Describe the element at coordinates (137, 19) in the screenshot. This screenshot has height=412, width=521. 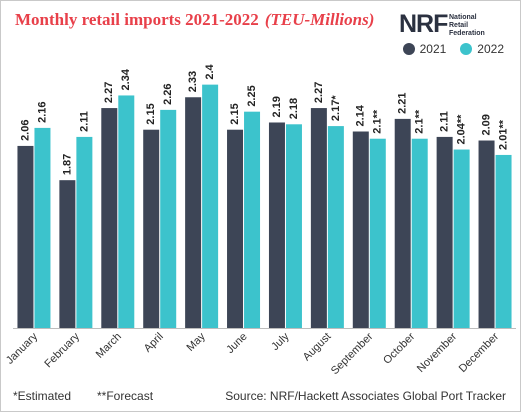
I see `title-text: Monthly retail imports 2021-2022` at that location.